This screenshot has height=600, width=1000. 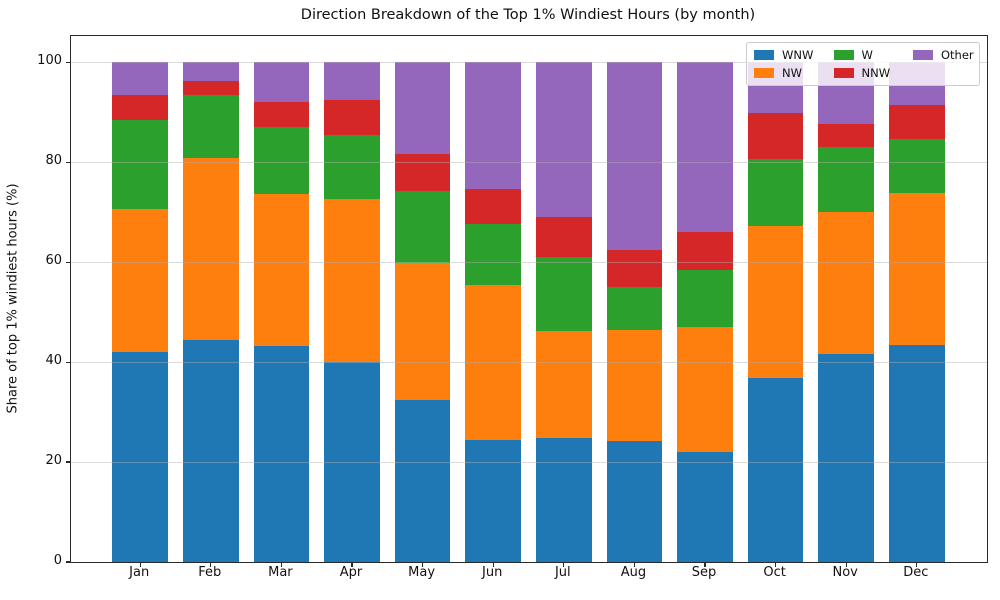 I want to click on bar-segment-may-nw, so click(x=422, y=332).